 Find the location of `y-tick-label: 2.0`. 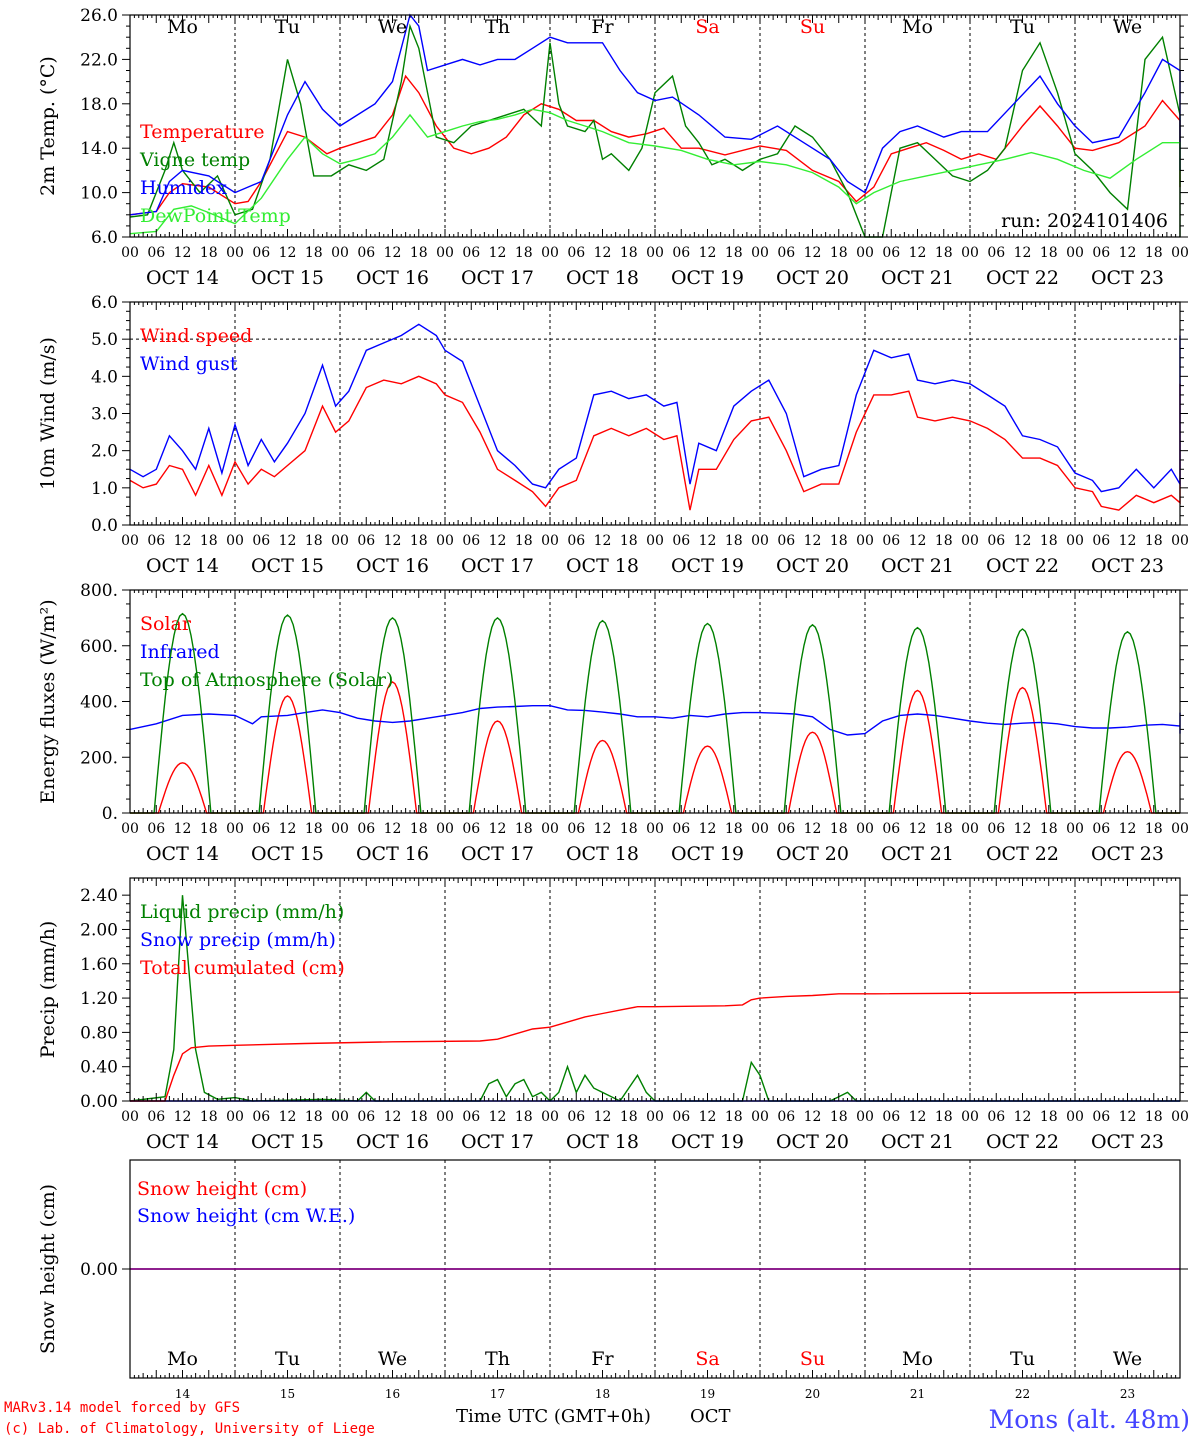

y-tick-label: 2.0 is located at coordinates (104, 452).